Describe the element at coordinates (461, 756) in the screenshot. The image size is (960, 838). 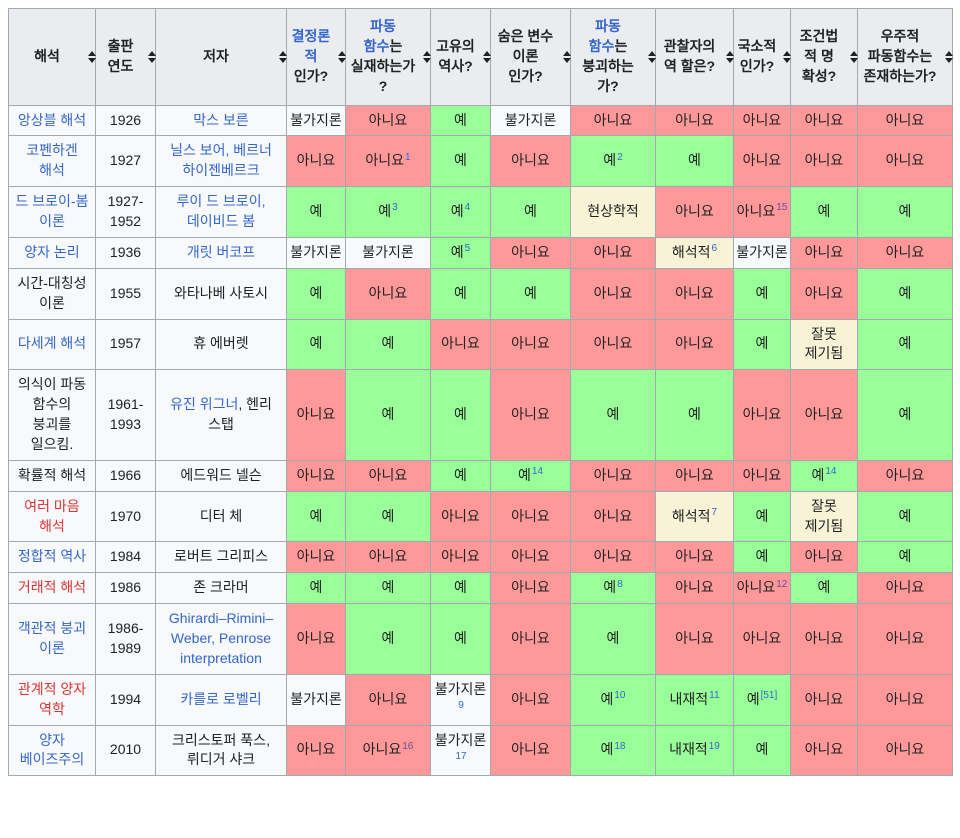
I see `footnote-ref: 17` at that location.